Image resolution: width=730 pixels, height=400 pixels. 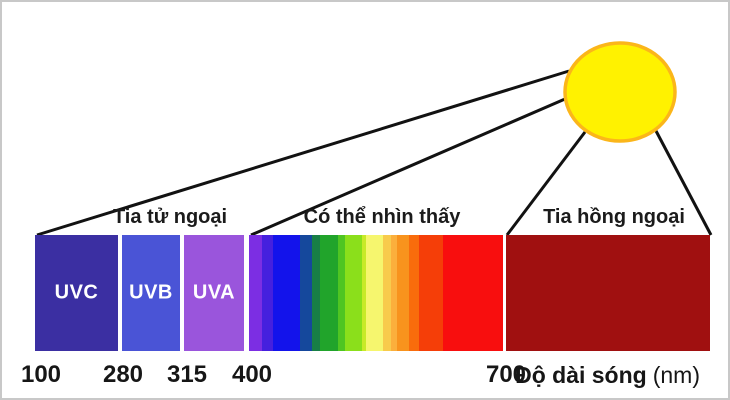 What do you see at coordinates (187, 374) in the screenshot?
I see `axis-tick-315: 315` at bounding box center [187, 374].